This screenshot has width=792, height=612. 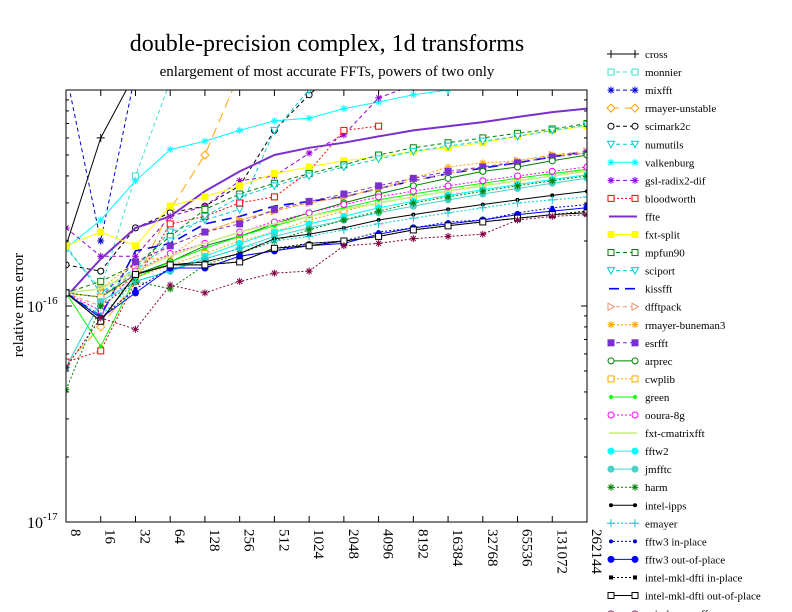 I want to click on y-tick-base: 10, so click(x=35, y=307).